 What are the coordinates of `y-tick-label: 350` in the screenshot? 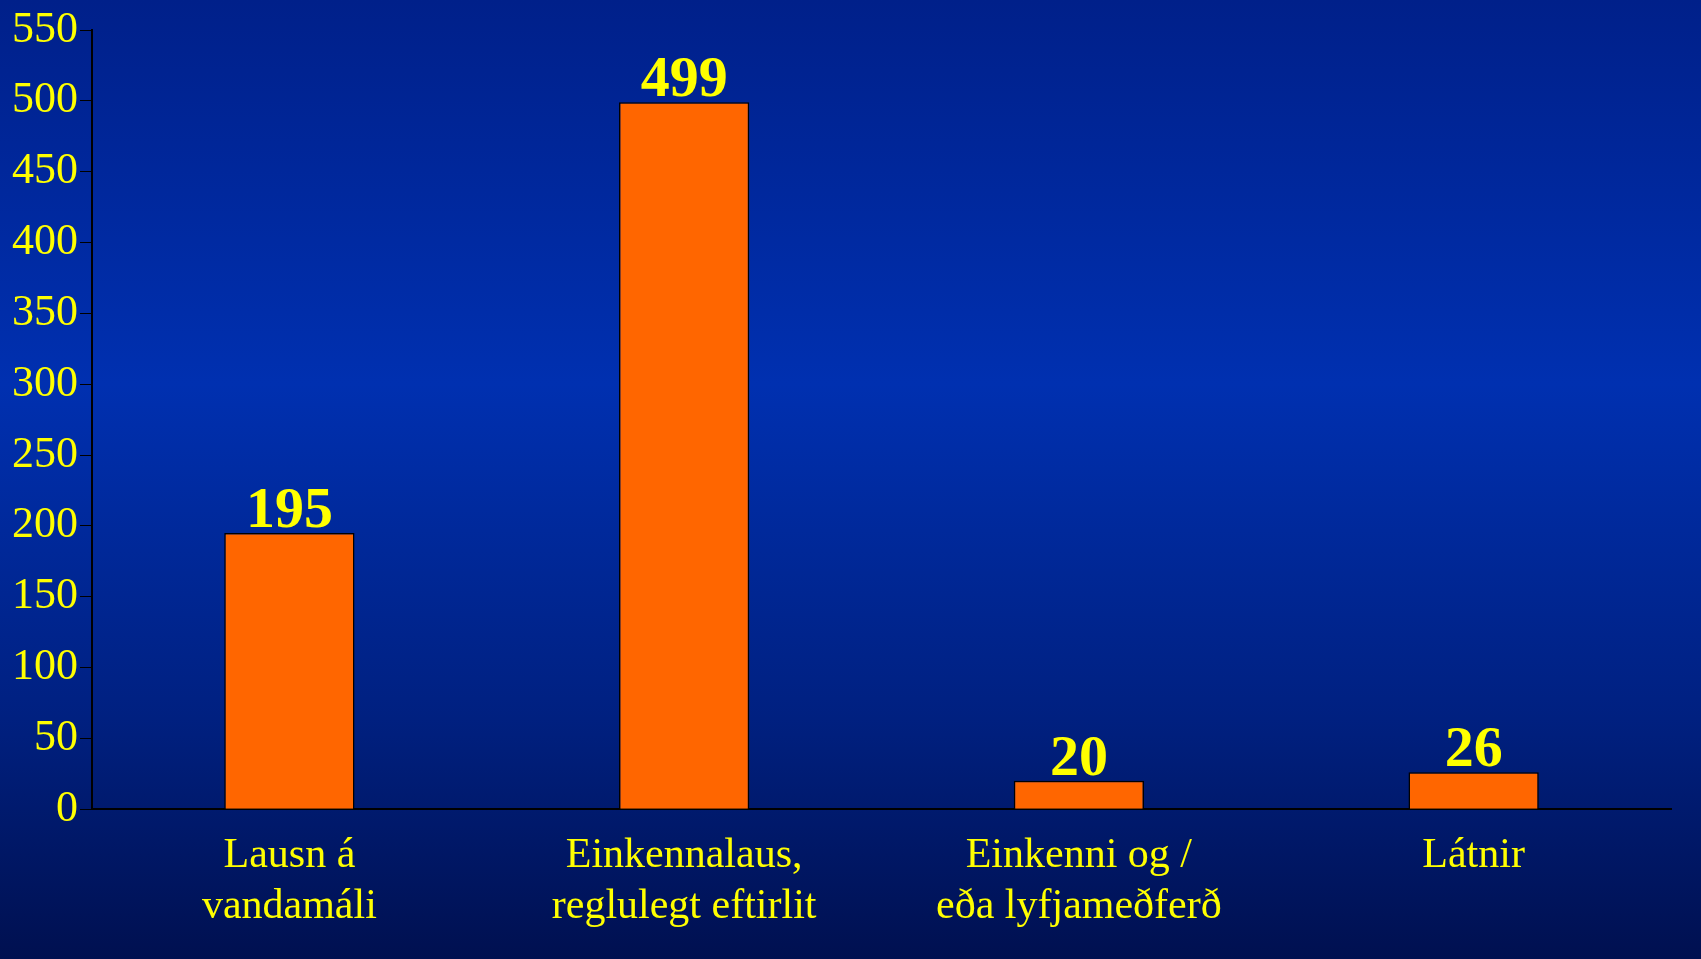 It's located at (45, 310).